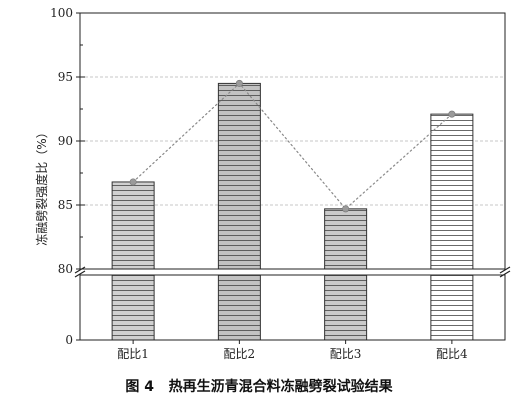 This screenshot has height=403, width=518. What do you see at coordinates (452, 354) in the screenshot?
I see `x-tick-label: 配比4` at bounding box center [452, 354].